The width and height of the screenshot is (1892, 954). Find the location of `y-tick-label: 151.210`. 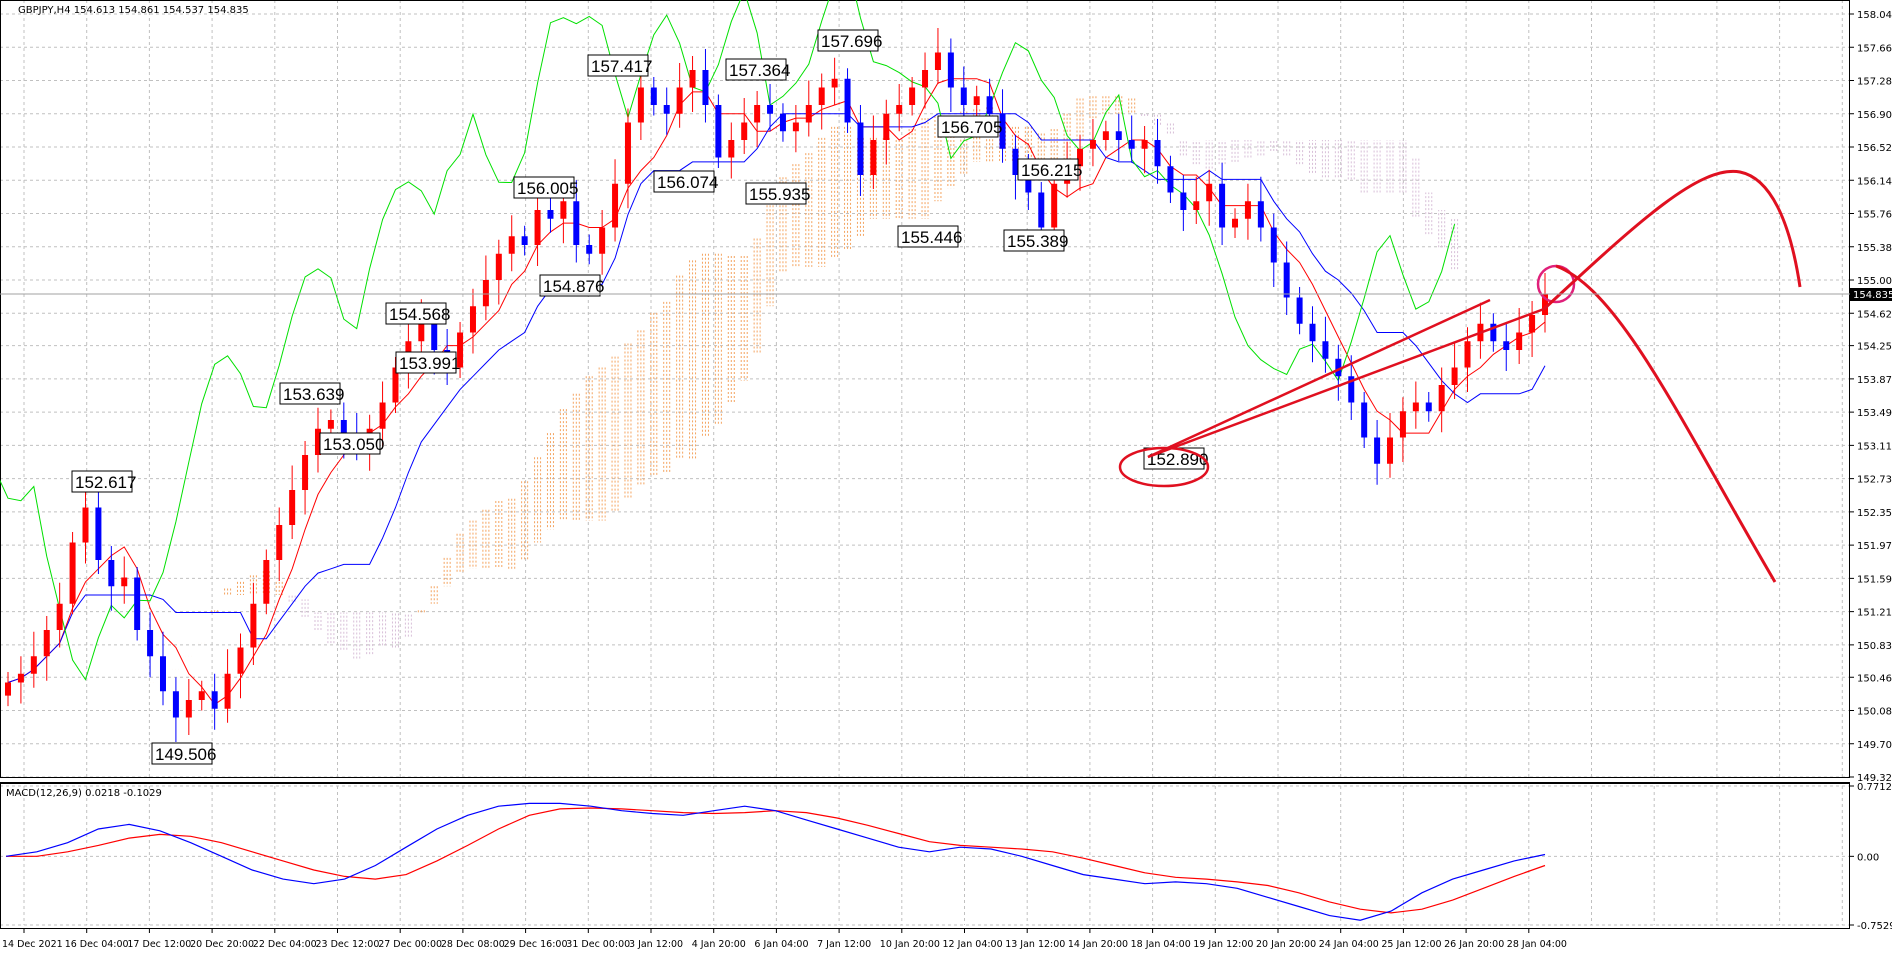

y-tick-label: 151.210 is located at coordinates (1874, 613).